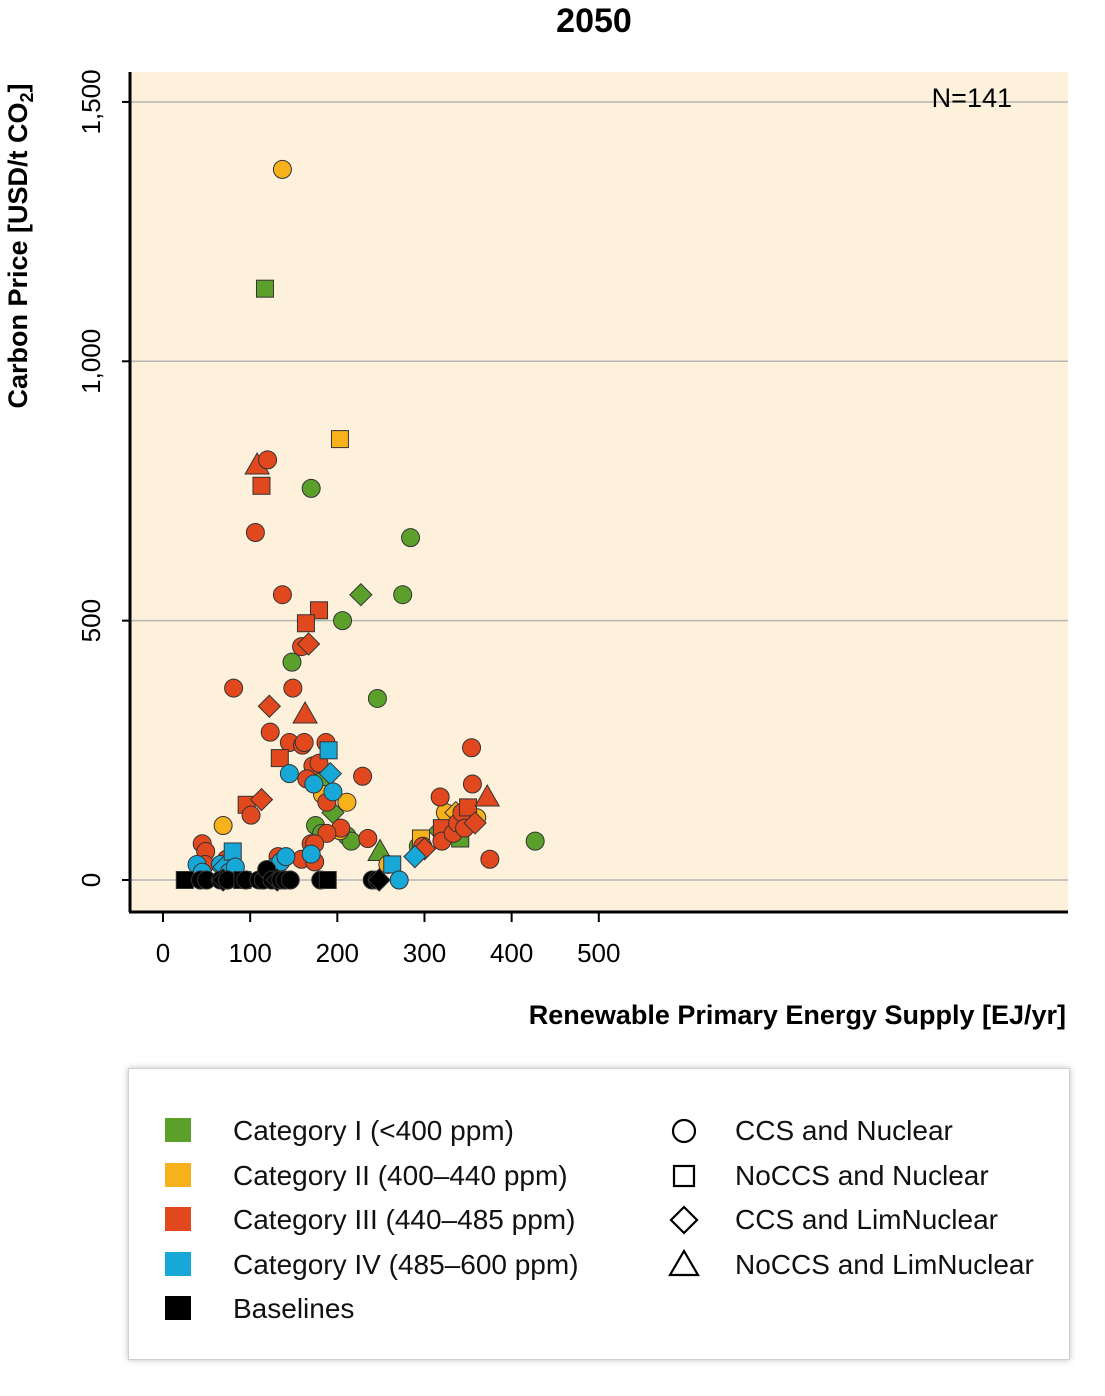  What do you see at coordinates (388, 940) in the screenshot?
I see `x-axis-ticks: 0 100 200 300 400 500` at bounding box center [388, 940].